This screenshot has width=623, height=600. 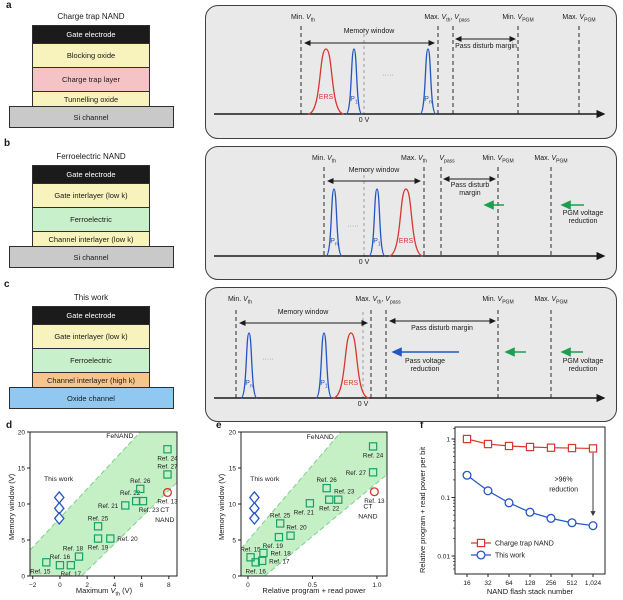 What do you see at coordinates (524, 544) in the screenshot?
I see `legend-label: Charge trap NAND` at bounding box center [524, 544].